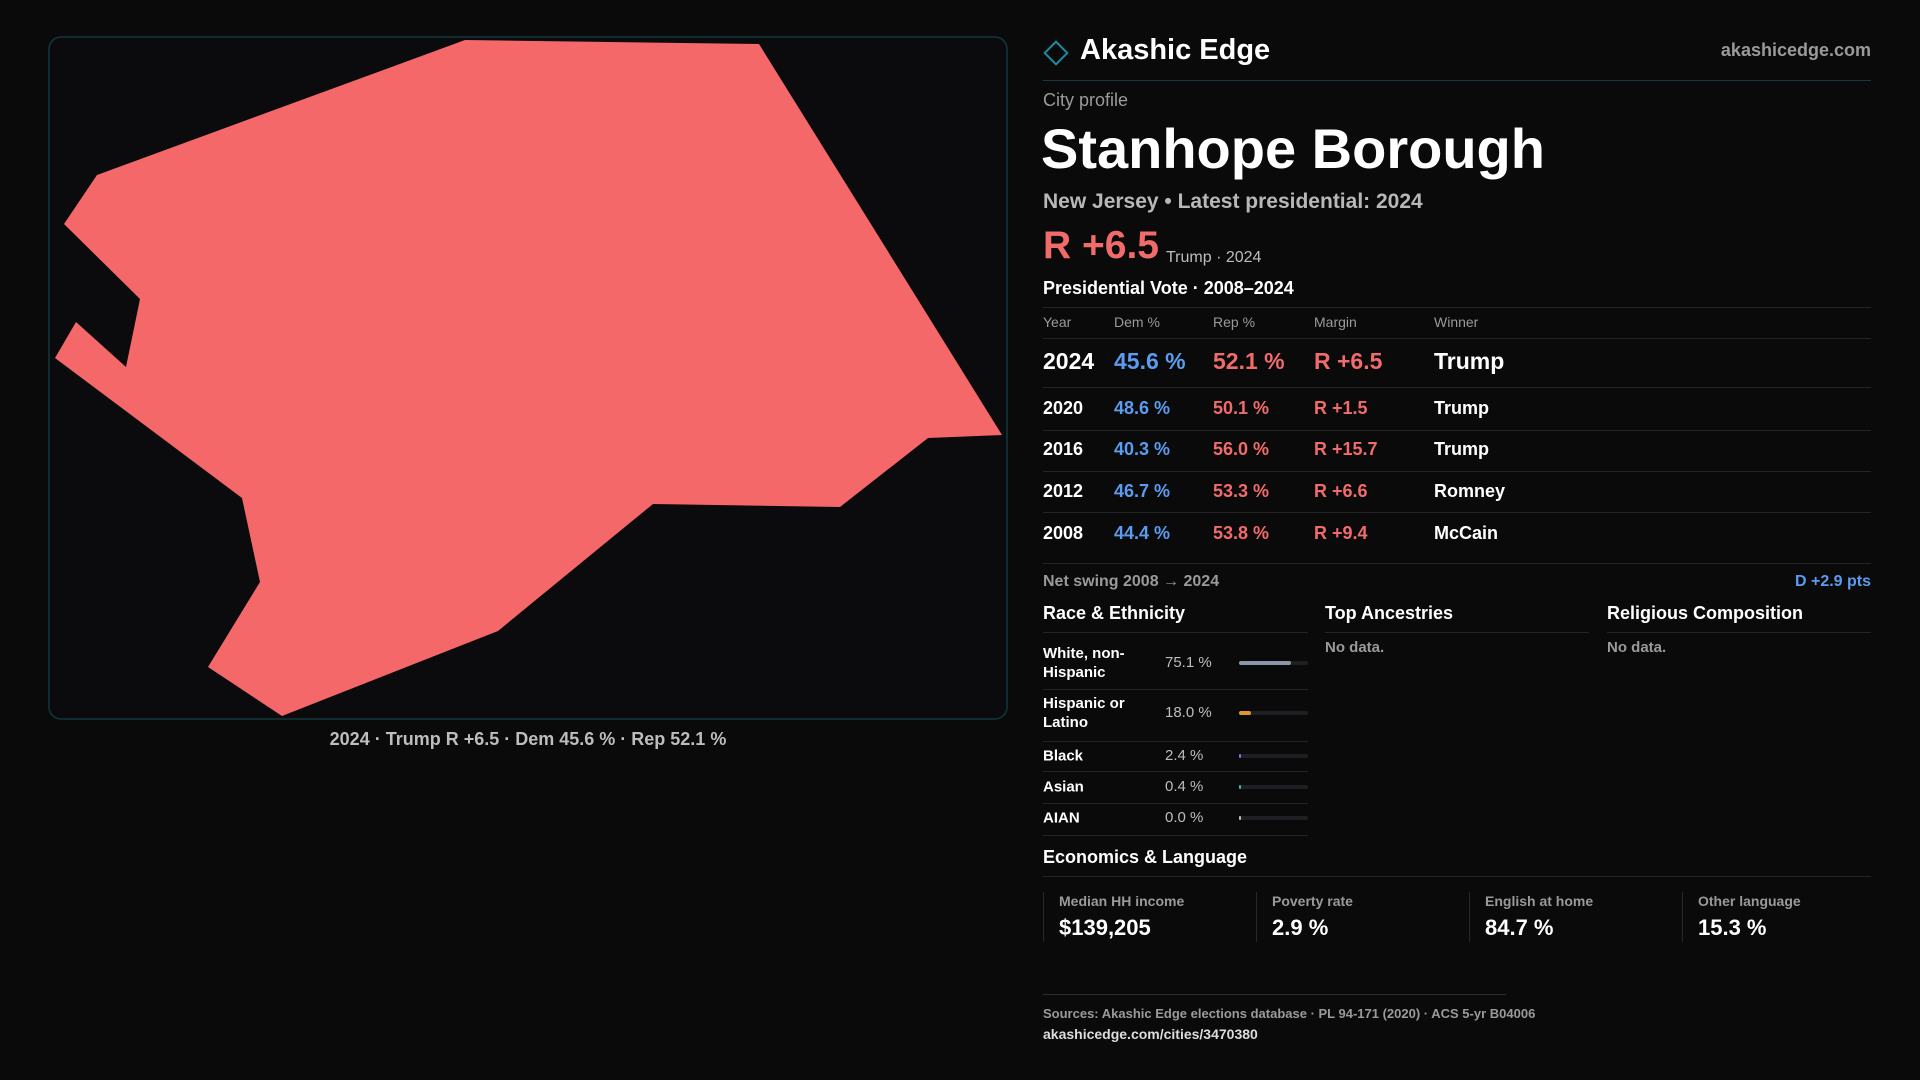 The width and height of the screenshot is (1920, 1080). I want to click on swing-value: D +2.9 pts, so click(1832, 581).